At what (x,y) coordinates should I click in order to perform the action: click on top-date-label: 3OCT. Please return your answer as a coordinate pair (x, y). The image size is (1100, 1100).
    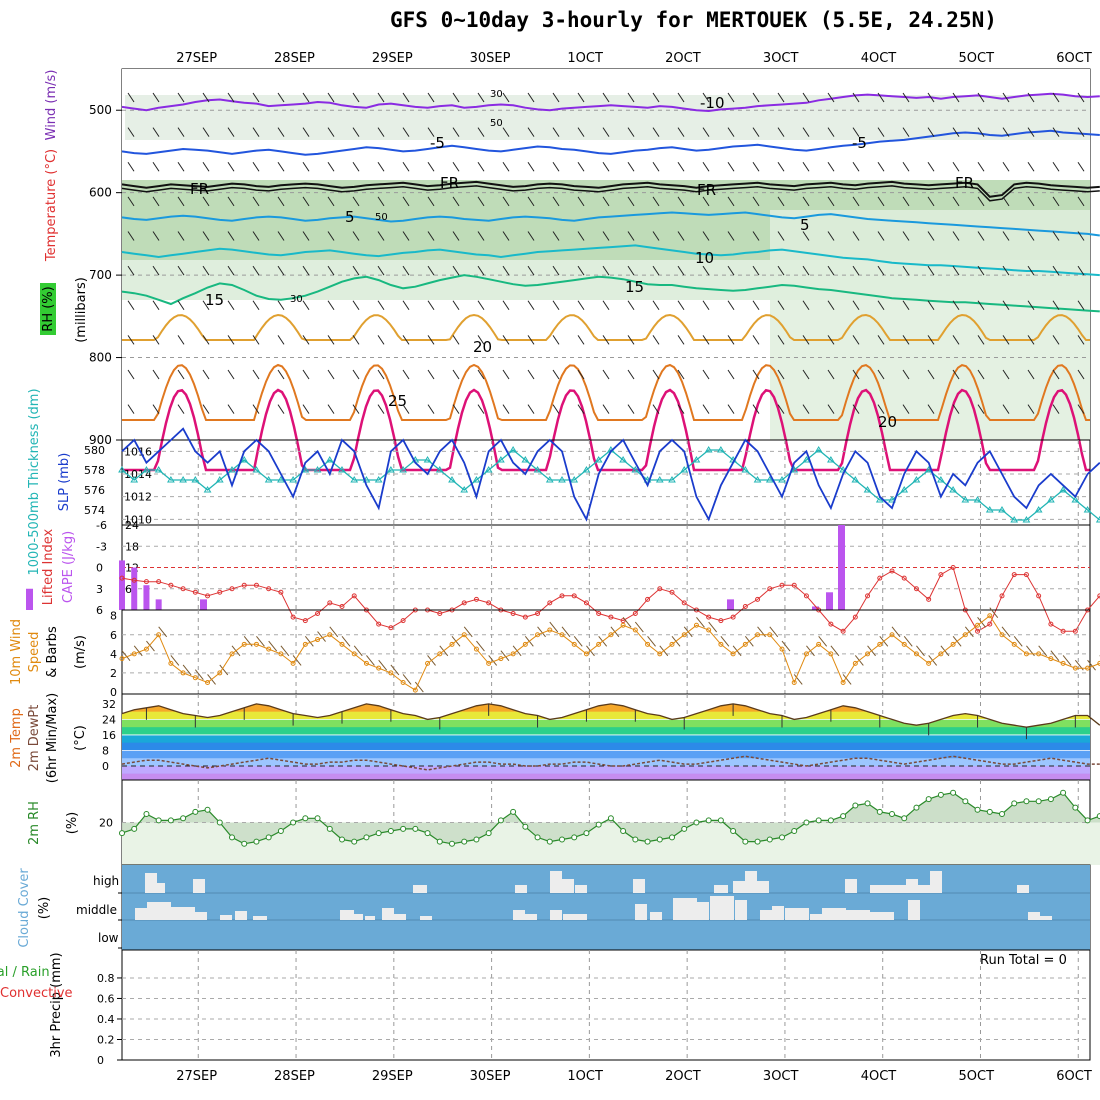
    Looking at the image, I should click on (781, 58).